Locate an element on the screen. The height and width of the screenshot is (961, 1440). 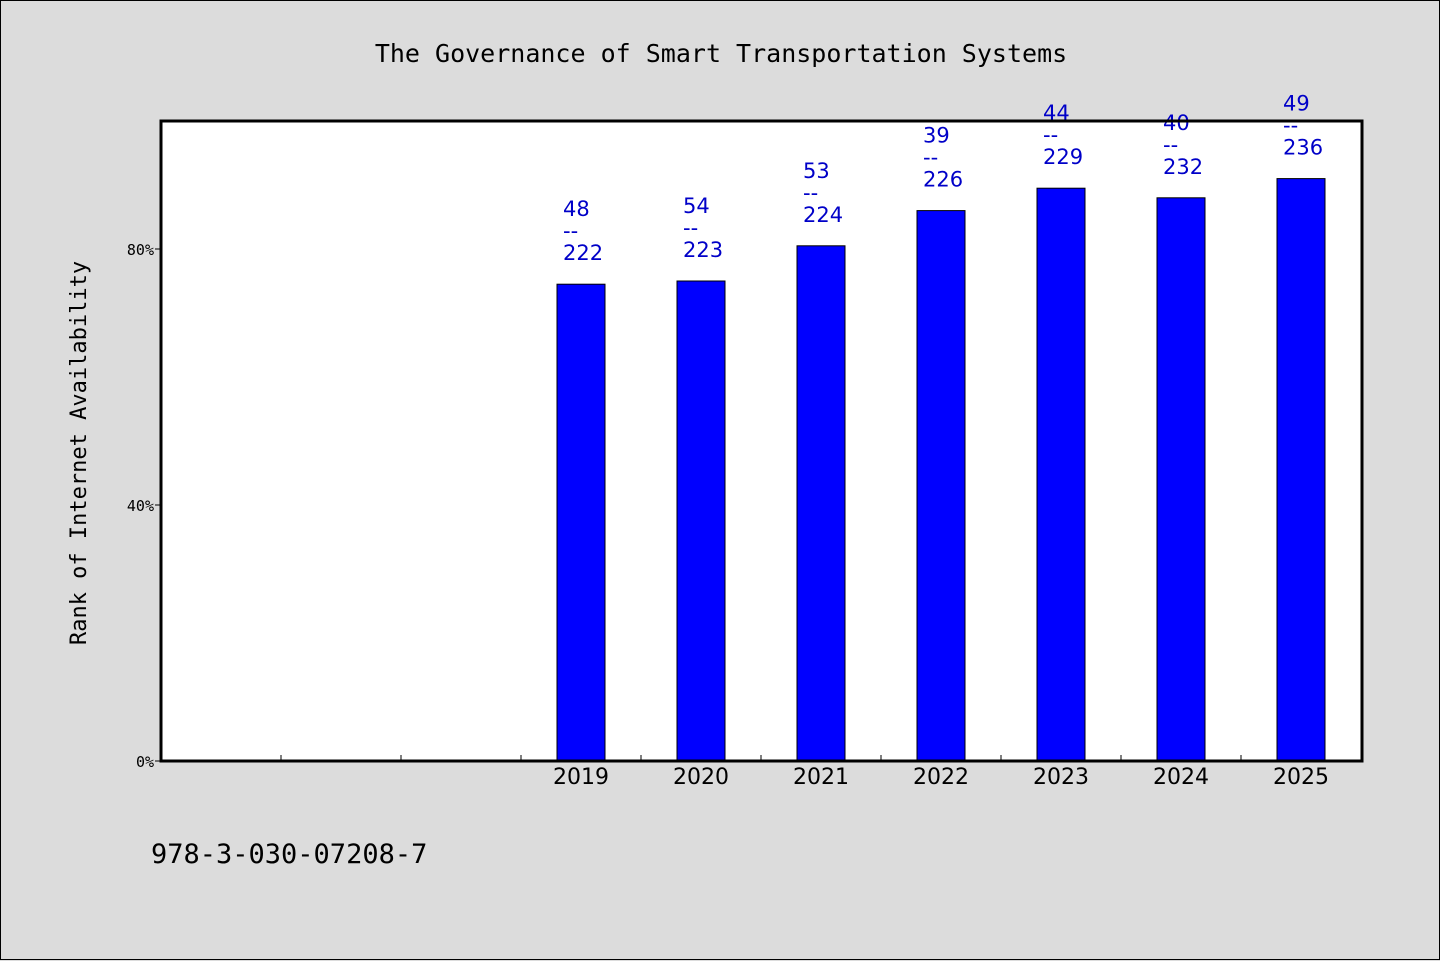
x-tick-label: 2022 is located at coordinates (941, 777).